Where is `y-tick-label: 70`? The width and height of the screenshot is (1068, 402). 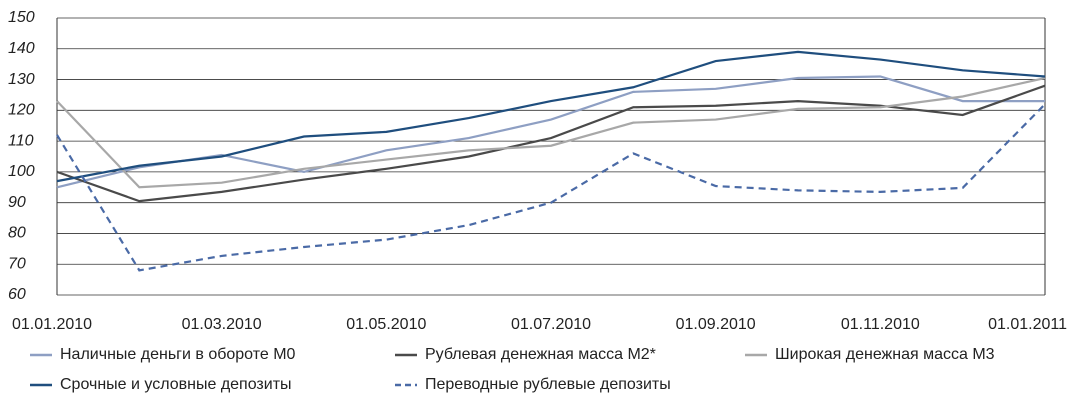
y-tick-label: 70 is located at coordinates (17, 263).